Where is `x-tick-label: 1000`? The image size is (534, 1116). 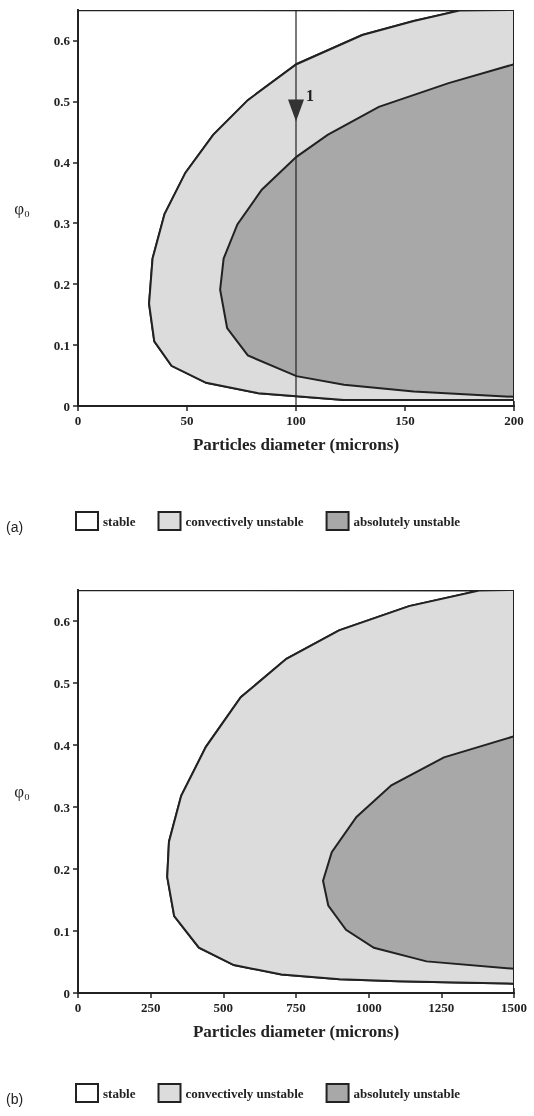
x-tick-label: 1000 is located at coordinates (368, 1007).